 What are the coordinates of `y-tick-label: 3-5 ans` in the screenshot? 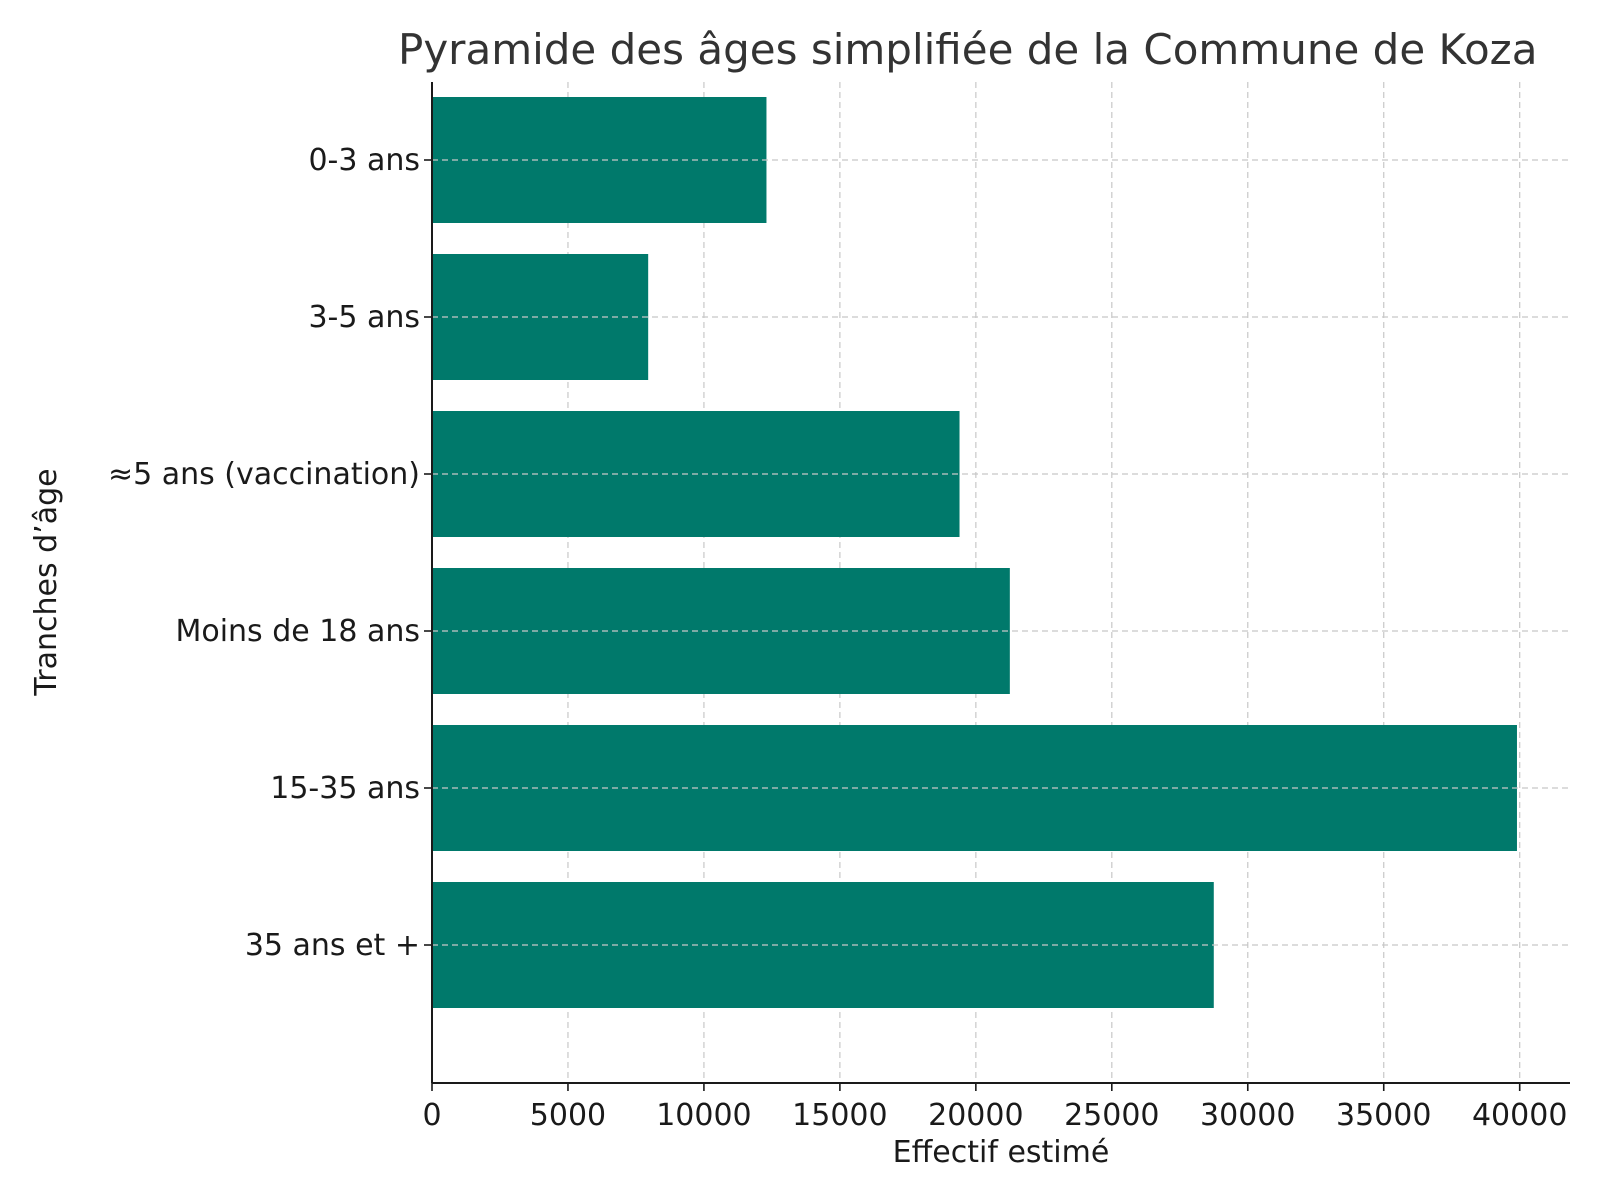 It's located at (364, 317).